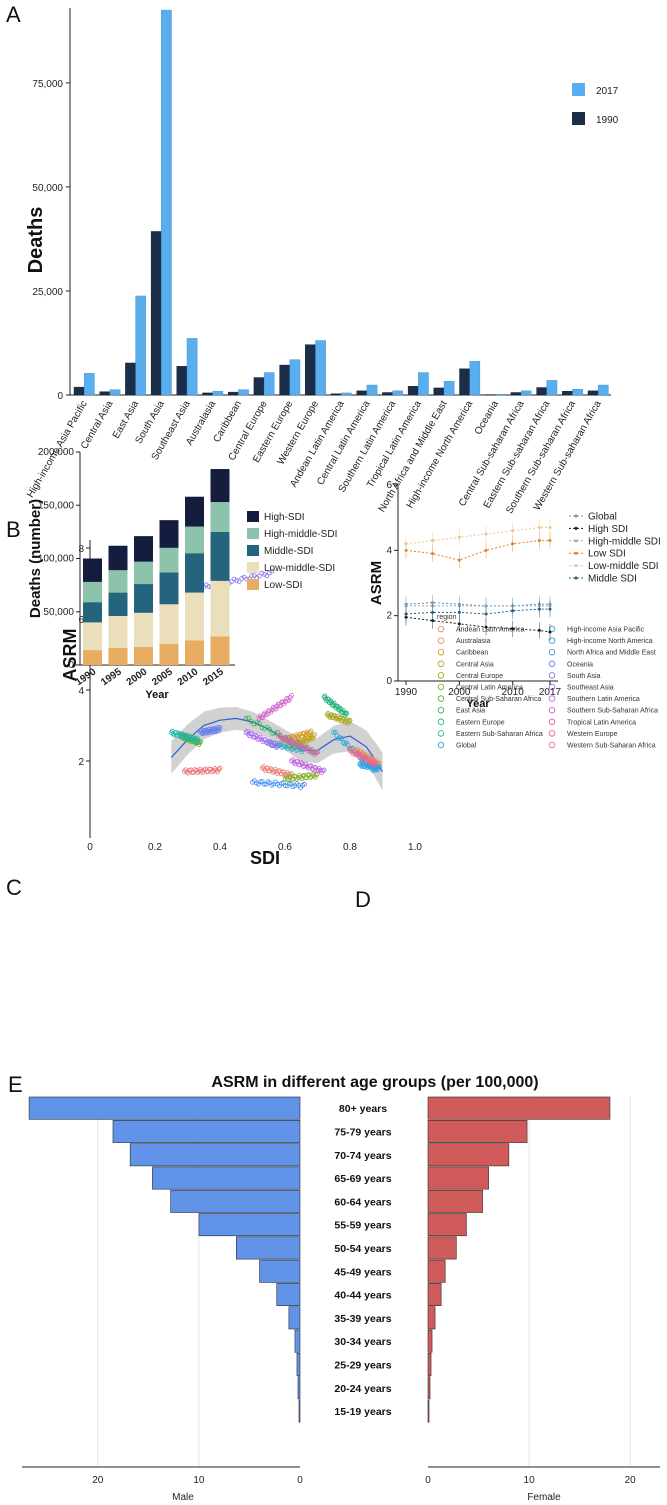  I want to click on bar-low-sdi-2005, so click(169, 654).